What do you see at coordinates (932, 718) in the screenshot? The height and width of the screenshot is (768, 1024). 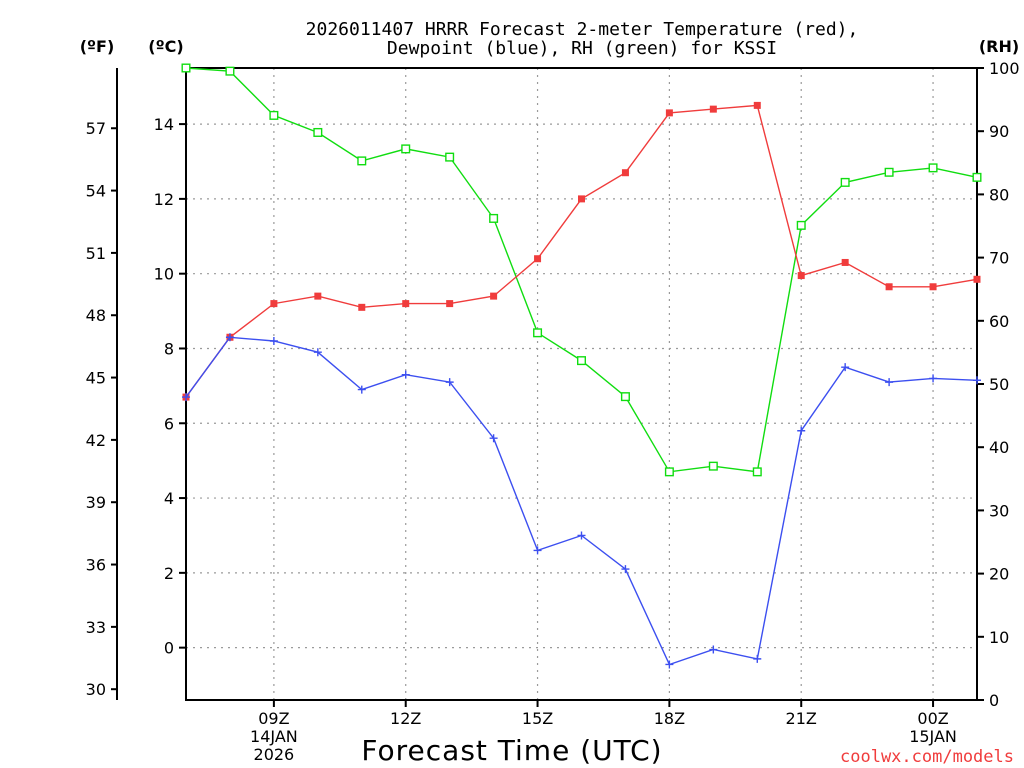 I see `x-tick-label: 00Z` at bounding box center [932, 718].